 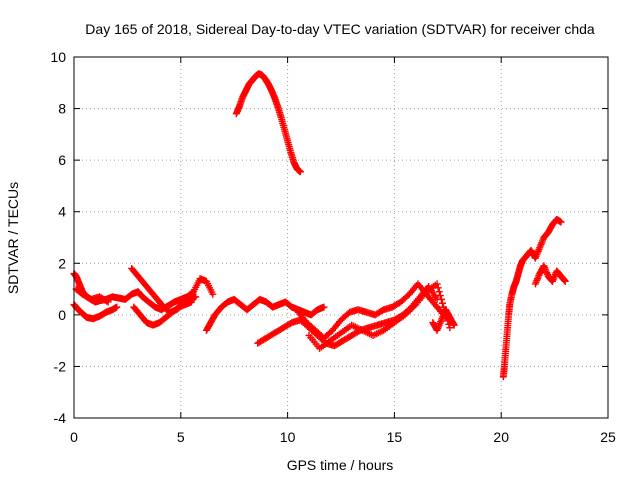 What do you see at coordinates (608, 437) in the screenshot?
I see `x-tick-label: 25` at bounding box center [608, 437].